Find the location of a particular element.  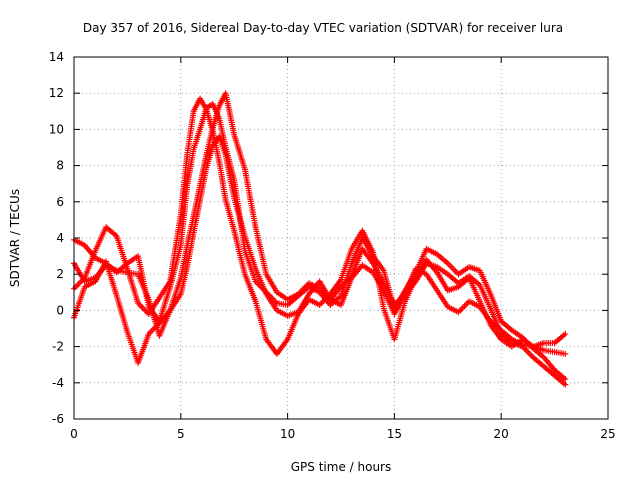

y-tick-label: -4 is located at coordinates (58, 383).